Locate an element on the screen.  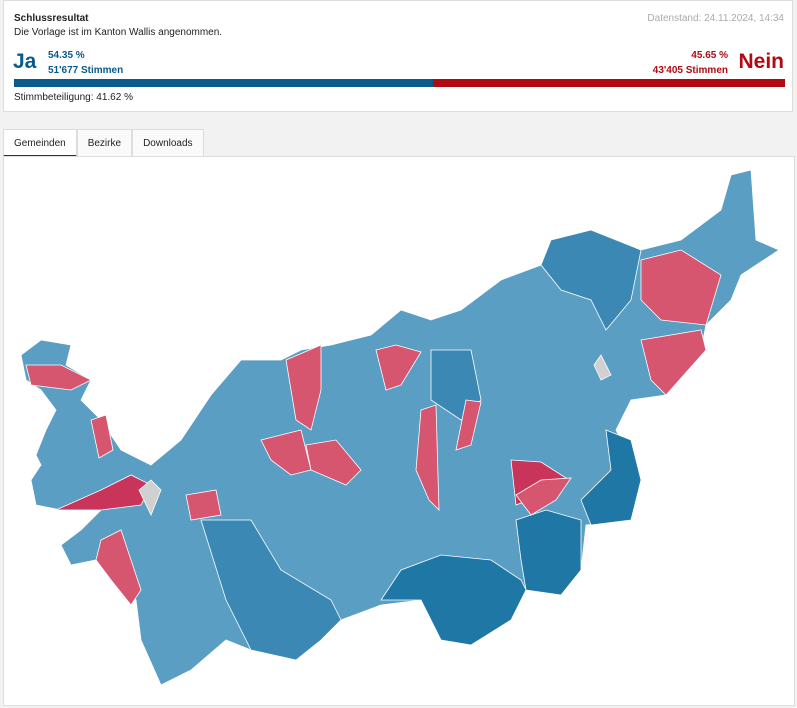
date: Datenstand: 24.11.2024, 14:34 is located at coordinates (715, 18).